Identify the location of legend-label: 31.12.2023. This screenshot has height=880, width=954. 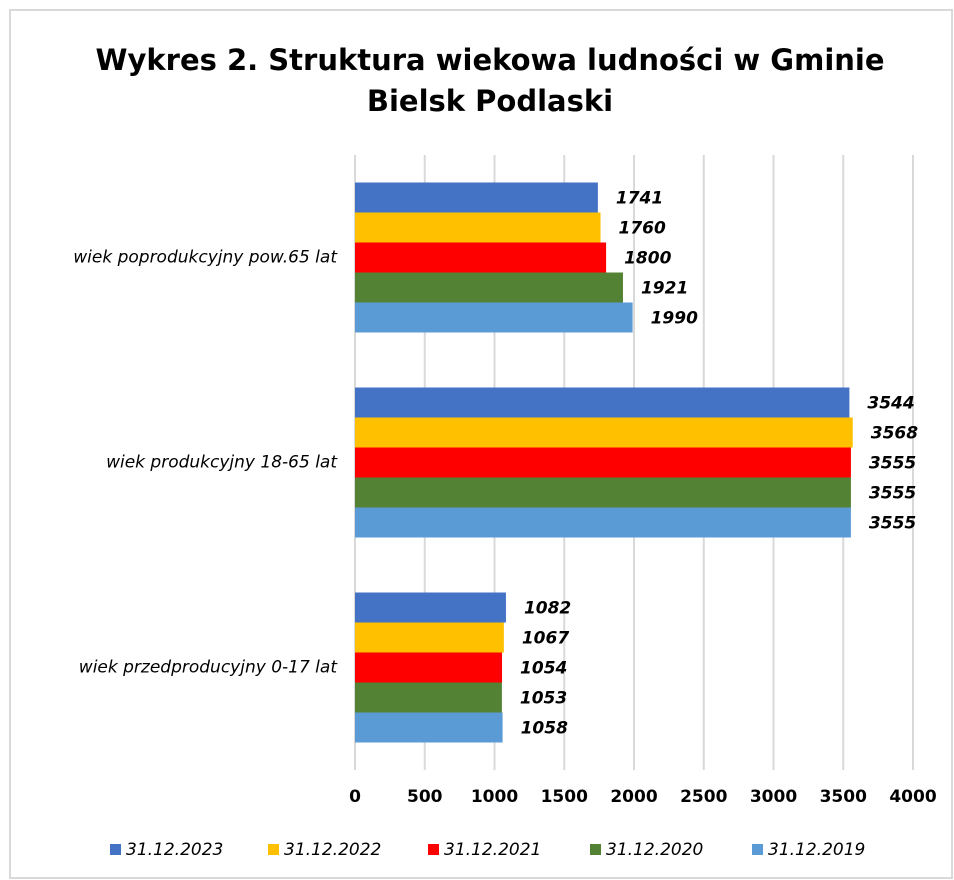
(174, 850).